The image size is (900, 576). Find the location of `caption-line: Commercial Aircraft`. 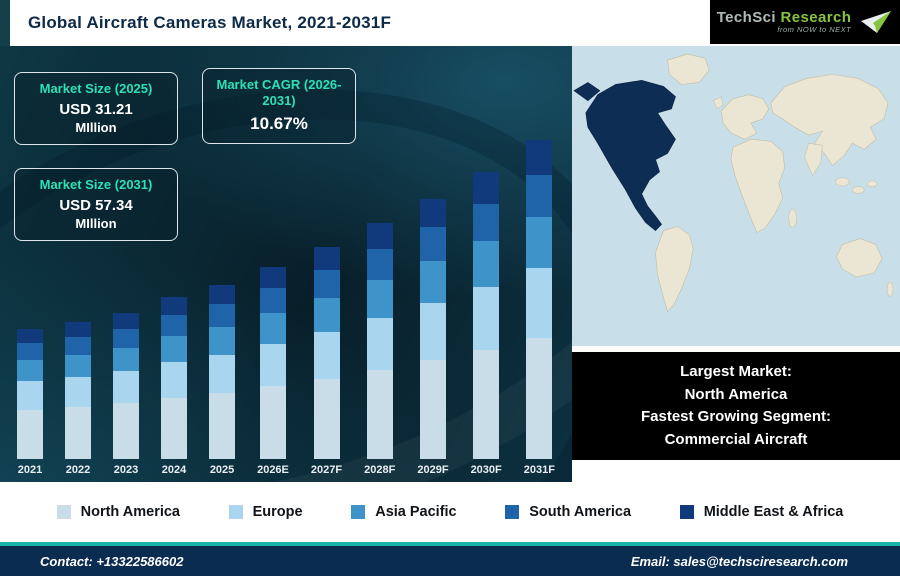

caption-line: Commercial Aircraft is located at coordinates (736, 439).